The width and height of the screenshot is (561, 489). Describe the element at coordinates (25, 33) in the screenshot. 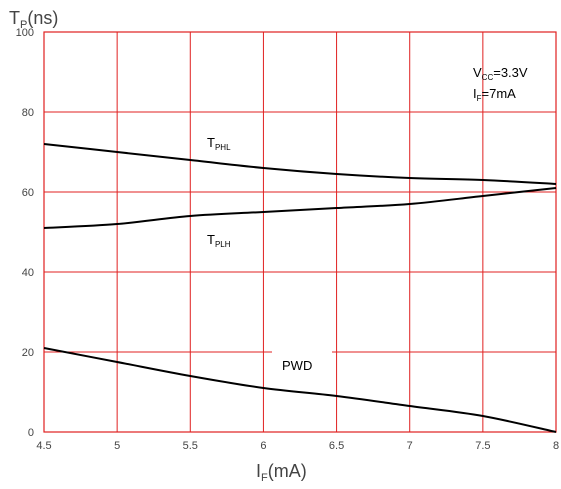

I see `y-tick-label-5: 100` at that location.